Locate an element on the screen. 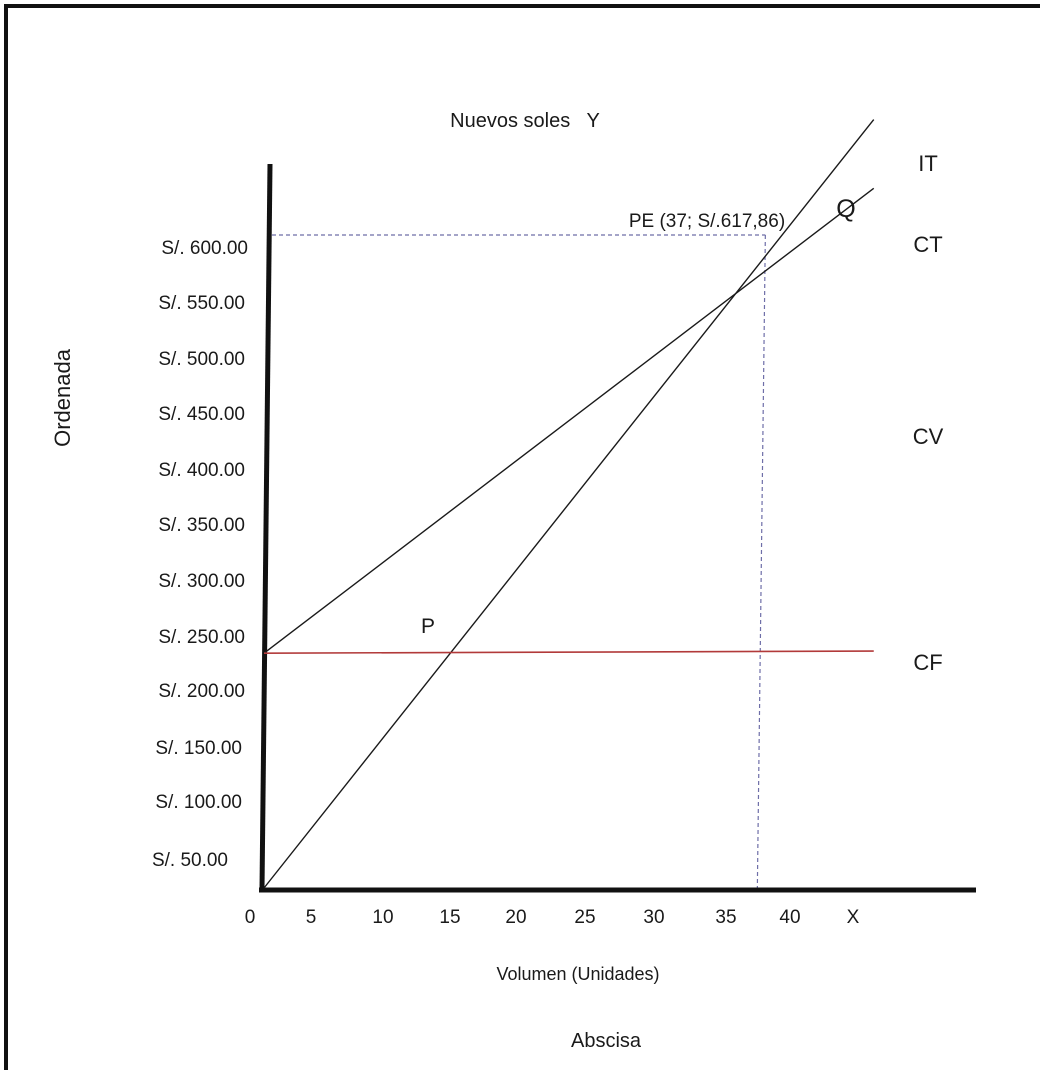 The width and height of the screenshot is (1040, 1075). x-tick-labels: 0 5 10 15 20 25 30 35 40 is located at coordinates (523, 917).